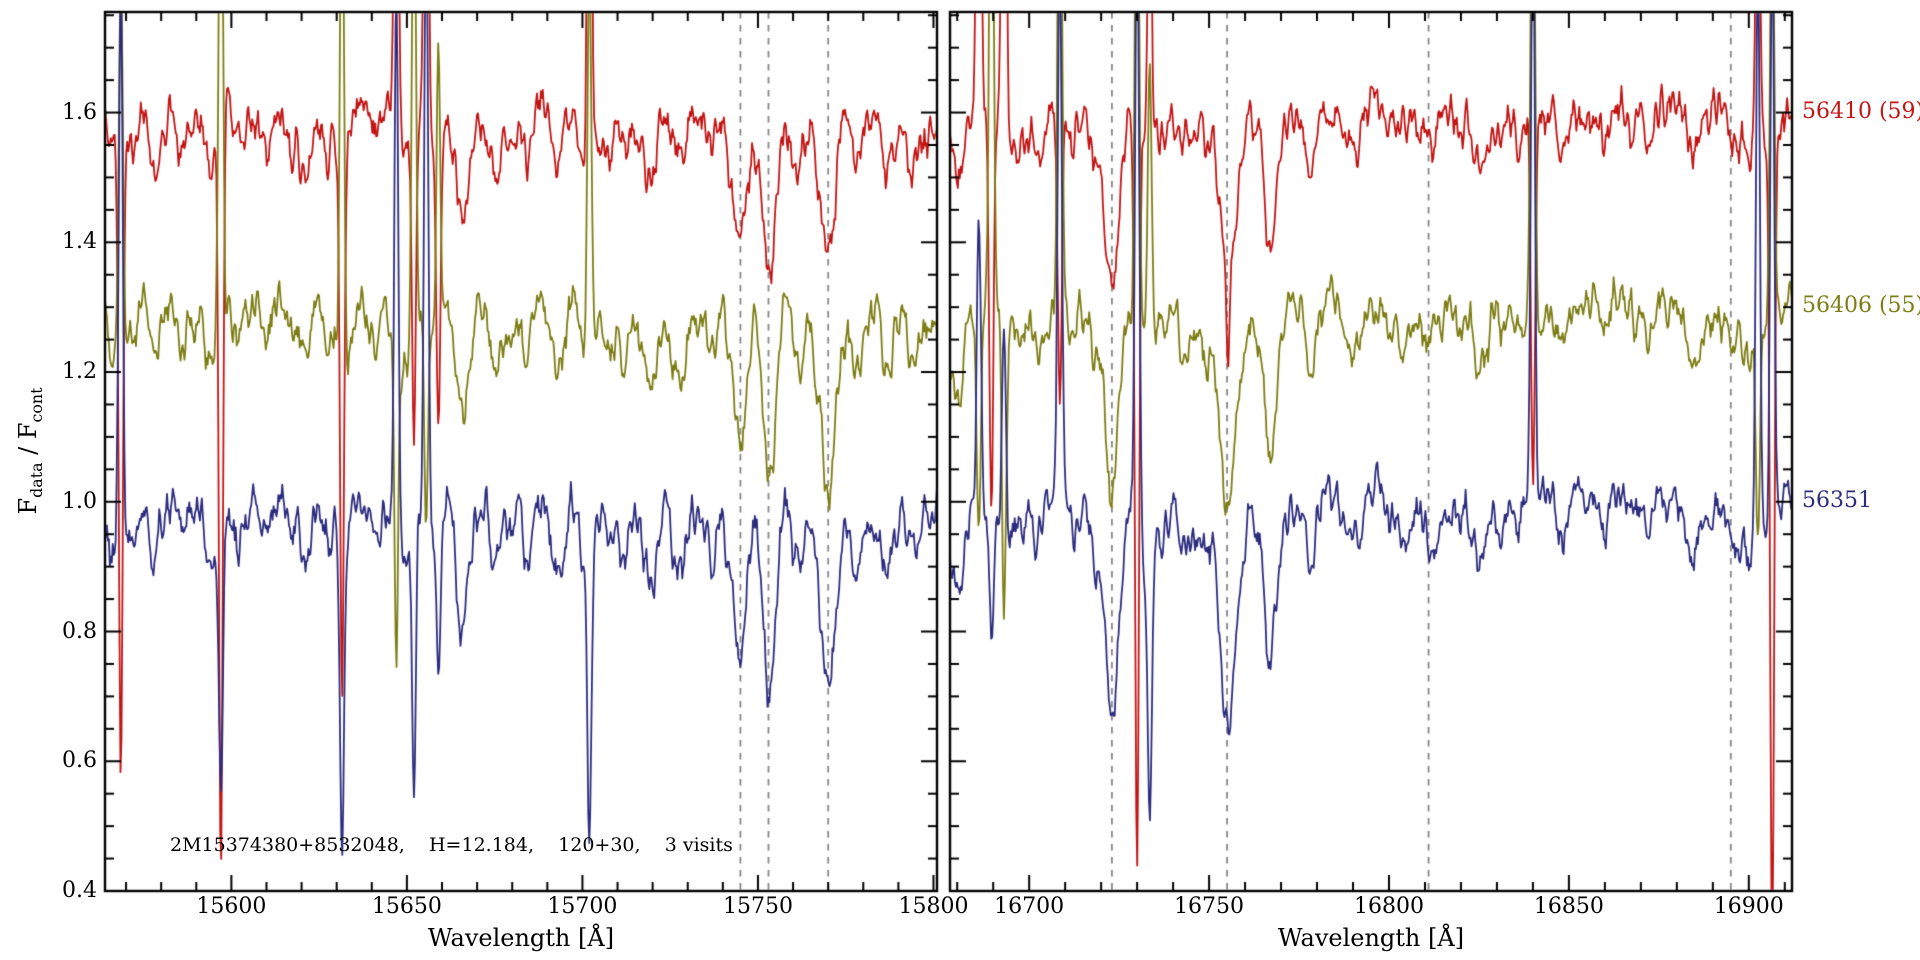 Image resolution: width=1920 pixels, height=960 pixels. What do you see at coordinates (1861, 306) in the screenshot?
I see `series-label-56406: 56406 (55)` at bounding box center [1861, 306].